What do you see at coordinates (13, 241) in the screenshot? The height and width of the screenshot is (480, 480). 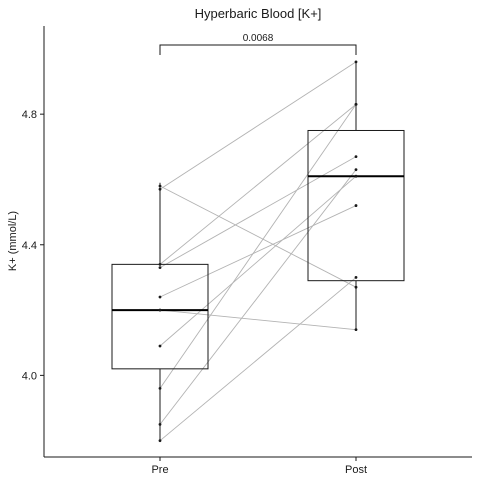 I see `y-axis-label: K+ (mmol/L)` at bounding box center [13, 241].